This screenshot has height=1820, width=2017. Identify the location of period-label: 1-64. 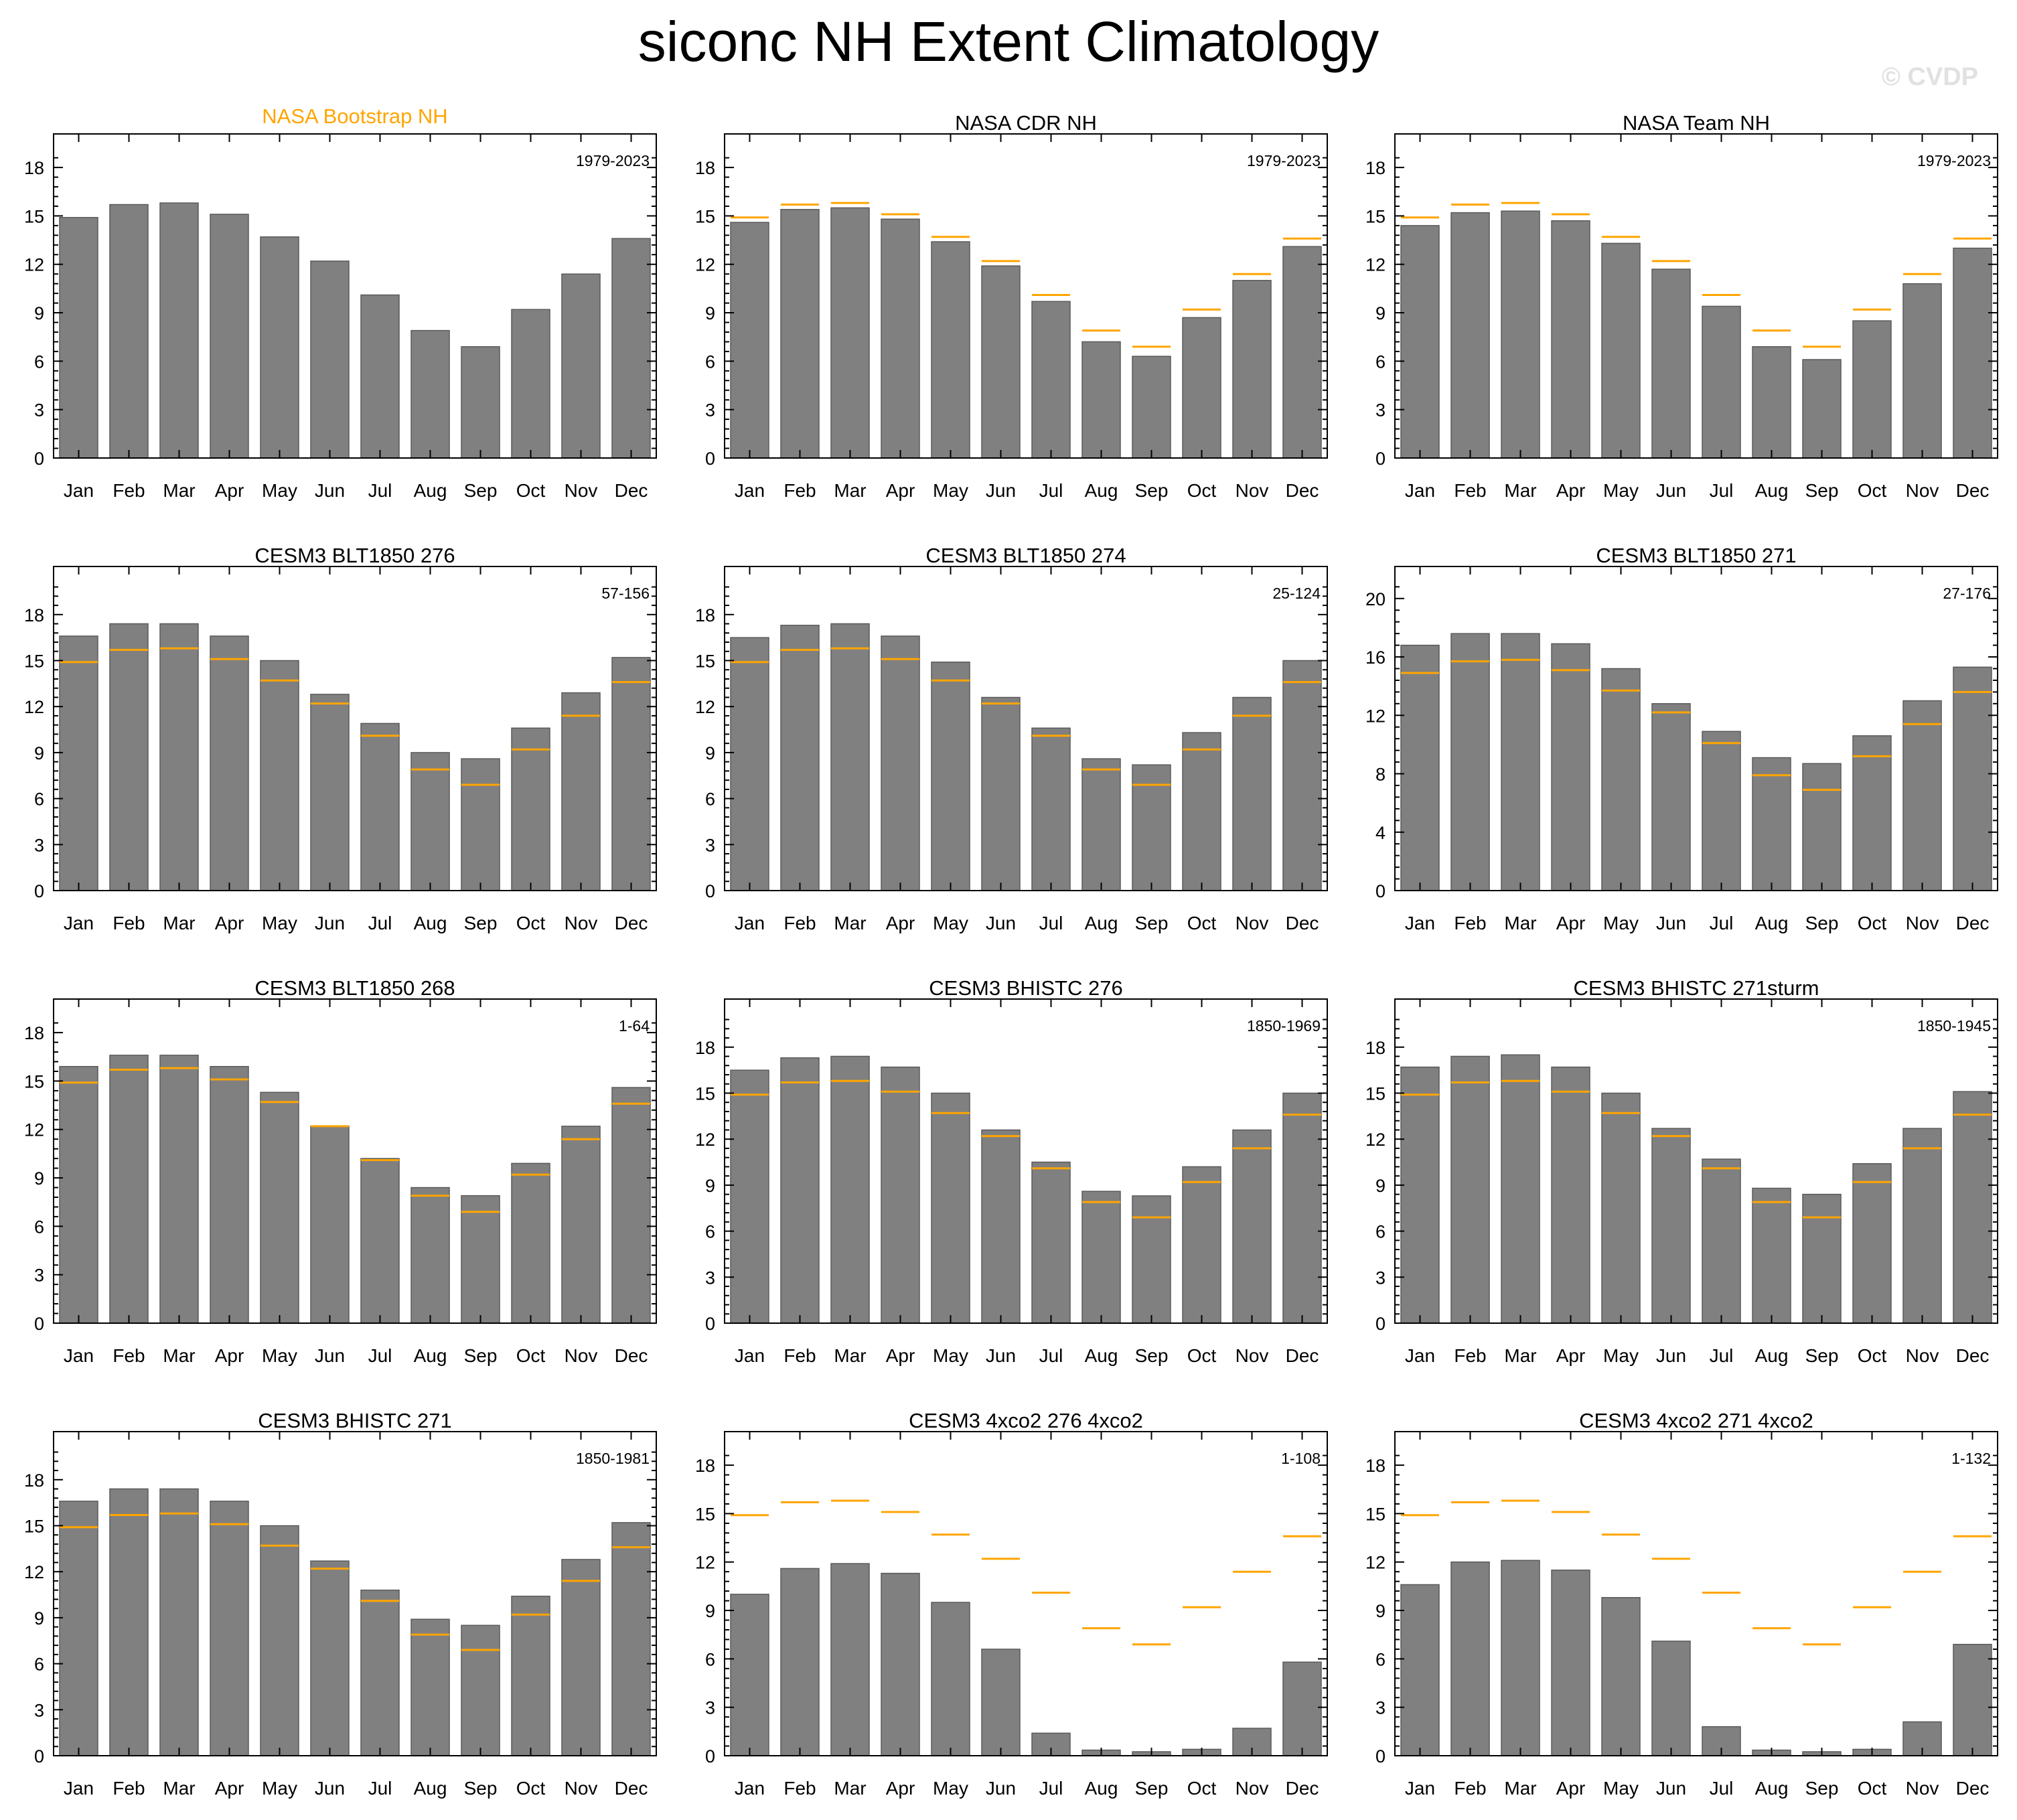
(634, 1026).